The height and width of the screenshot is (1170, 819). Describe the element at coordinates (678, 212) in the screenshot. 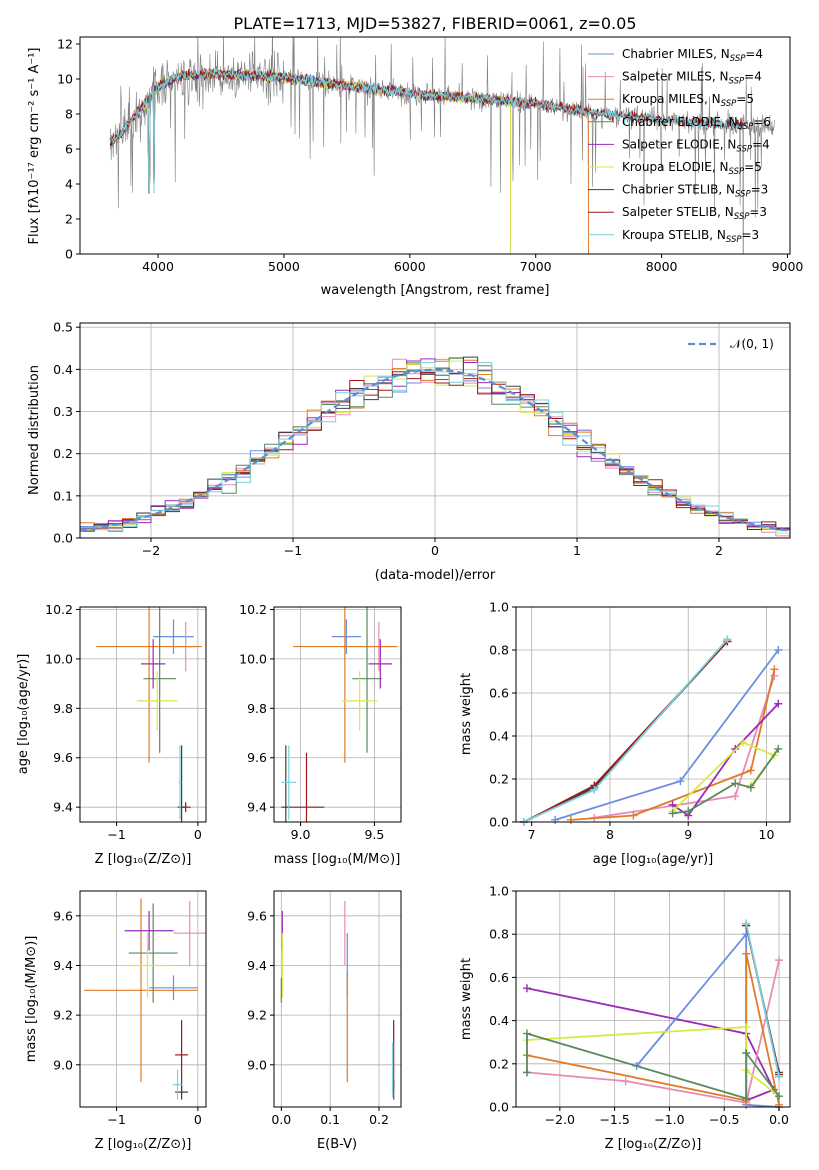

I see `legend-label-main: Salpeter STELIB, N` at that location.